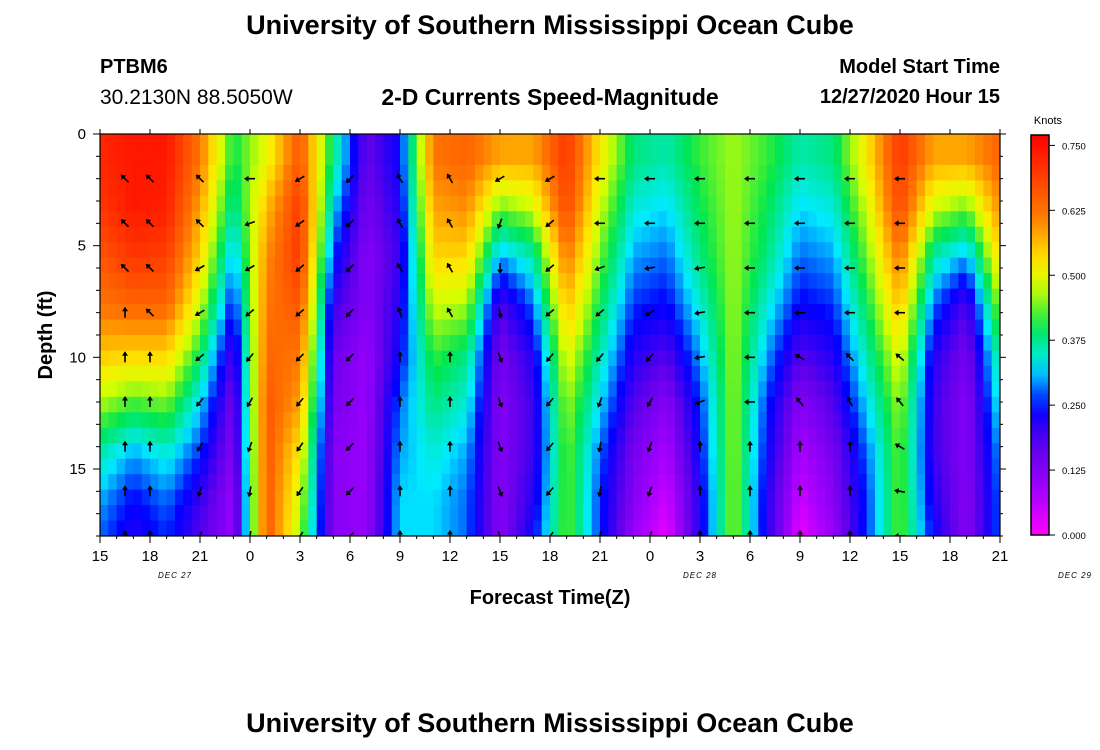  Describe the element at coordinates (1075, 575) in the screenshot. I see `x-date-label: DEC 29` at that location.